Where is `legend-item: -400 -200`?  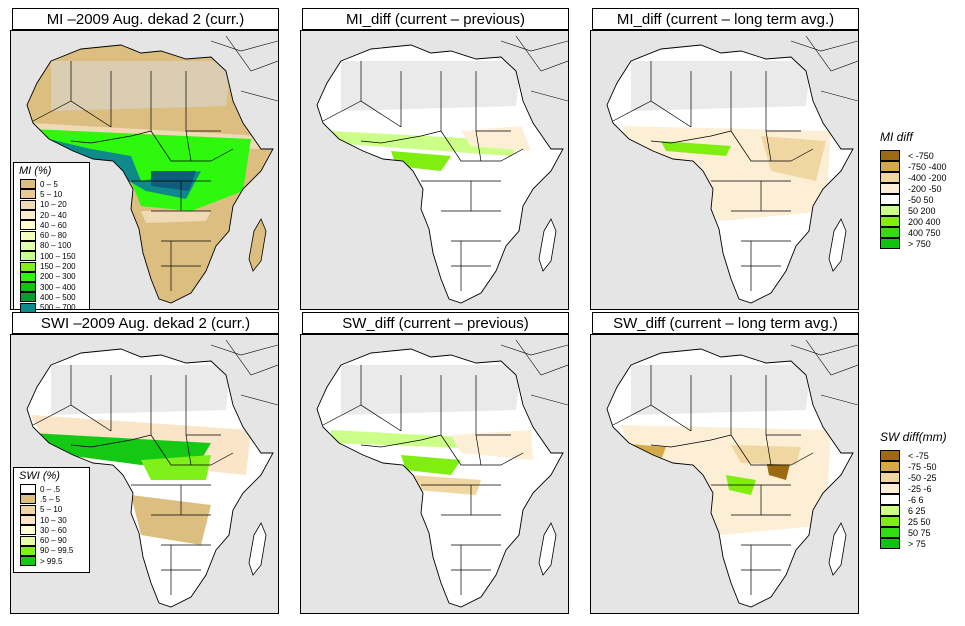
legend-item: -400 -200 is located at coordinates (913, 177).